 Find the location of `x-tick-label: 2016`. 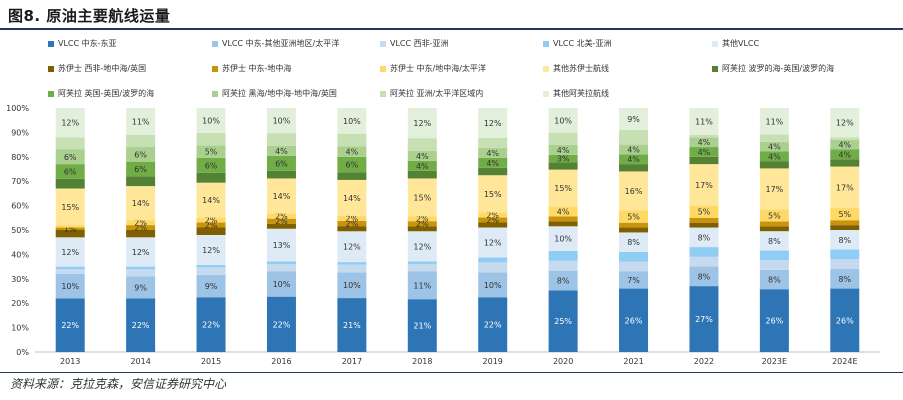

x-tick-label: 2016 is located at coordinates (281, 361).